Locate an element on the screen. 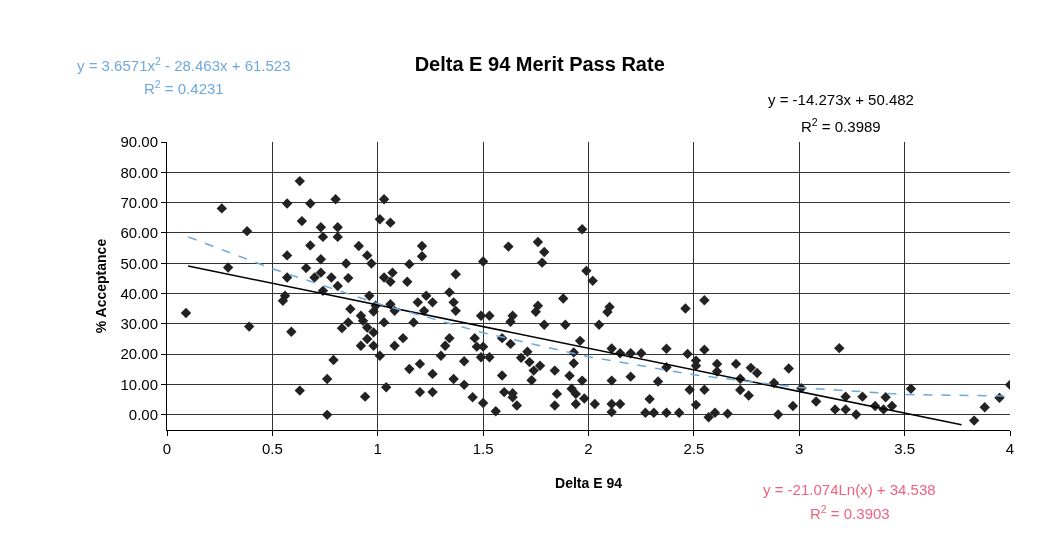 The image size is (1048, 557). y-tick-label: 50.00 is located at coordinates (139, 263).